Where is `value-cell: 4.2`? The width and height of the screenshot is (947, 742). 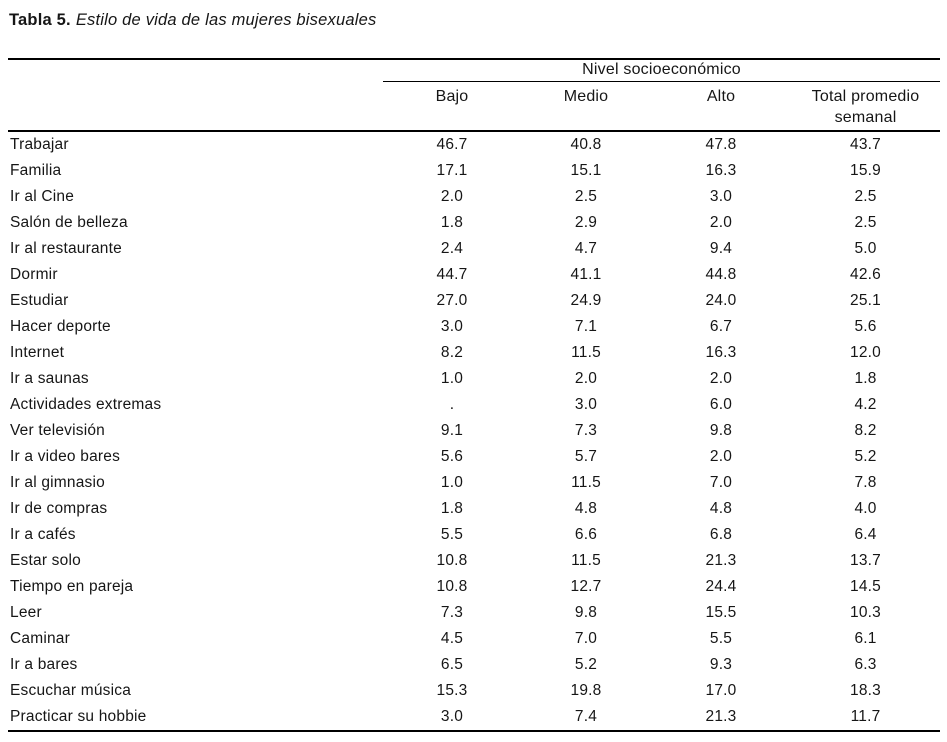 value-cell: 4.2 is located at coordinates (865, 404).